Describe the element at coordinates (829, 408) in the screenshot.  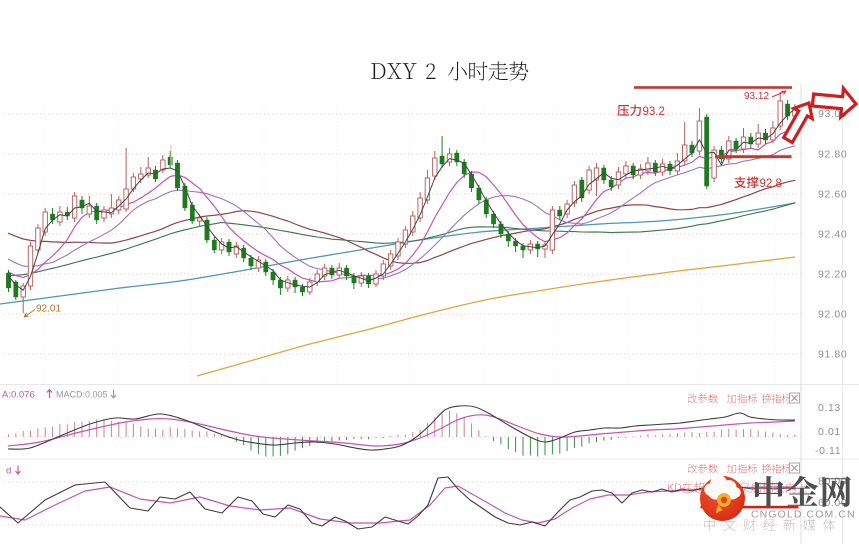
I see `svg-text: 0.13` at that location.